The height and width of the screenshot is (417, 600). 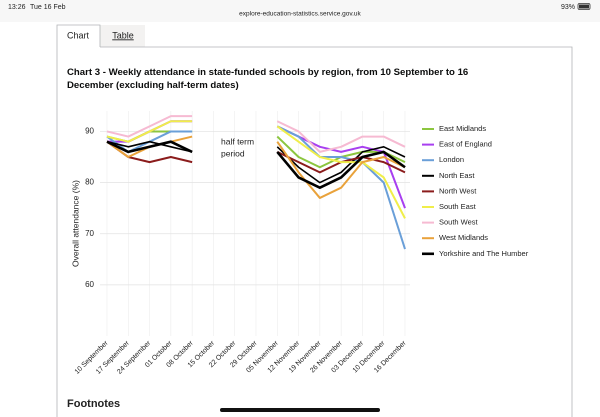 What do you see at coordinates (484, 253) in the screenshot?
I see `legend-label: Yorkshire and The Humber` at bounding box center [484, 253].